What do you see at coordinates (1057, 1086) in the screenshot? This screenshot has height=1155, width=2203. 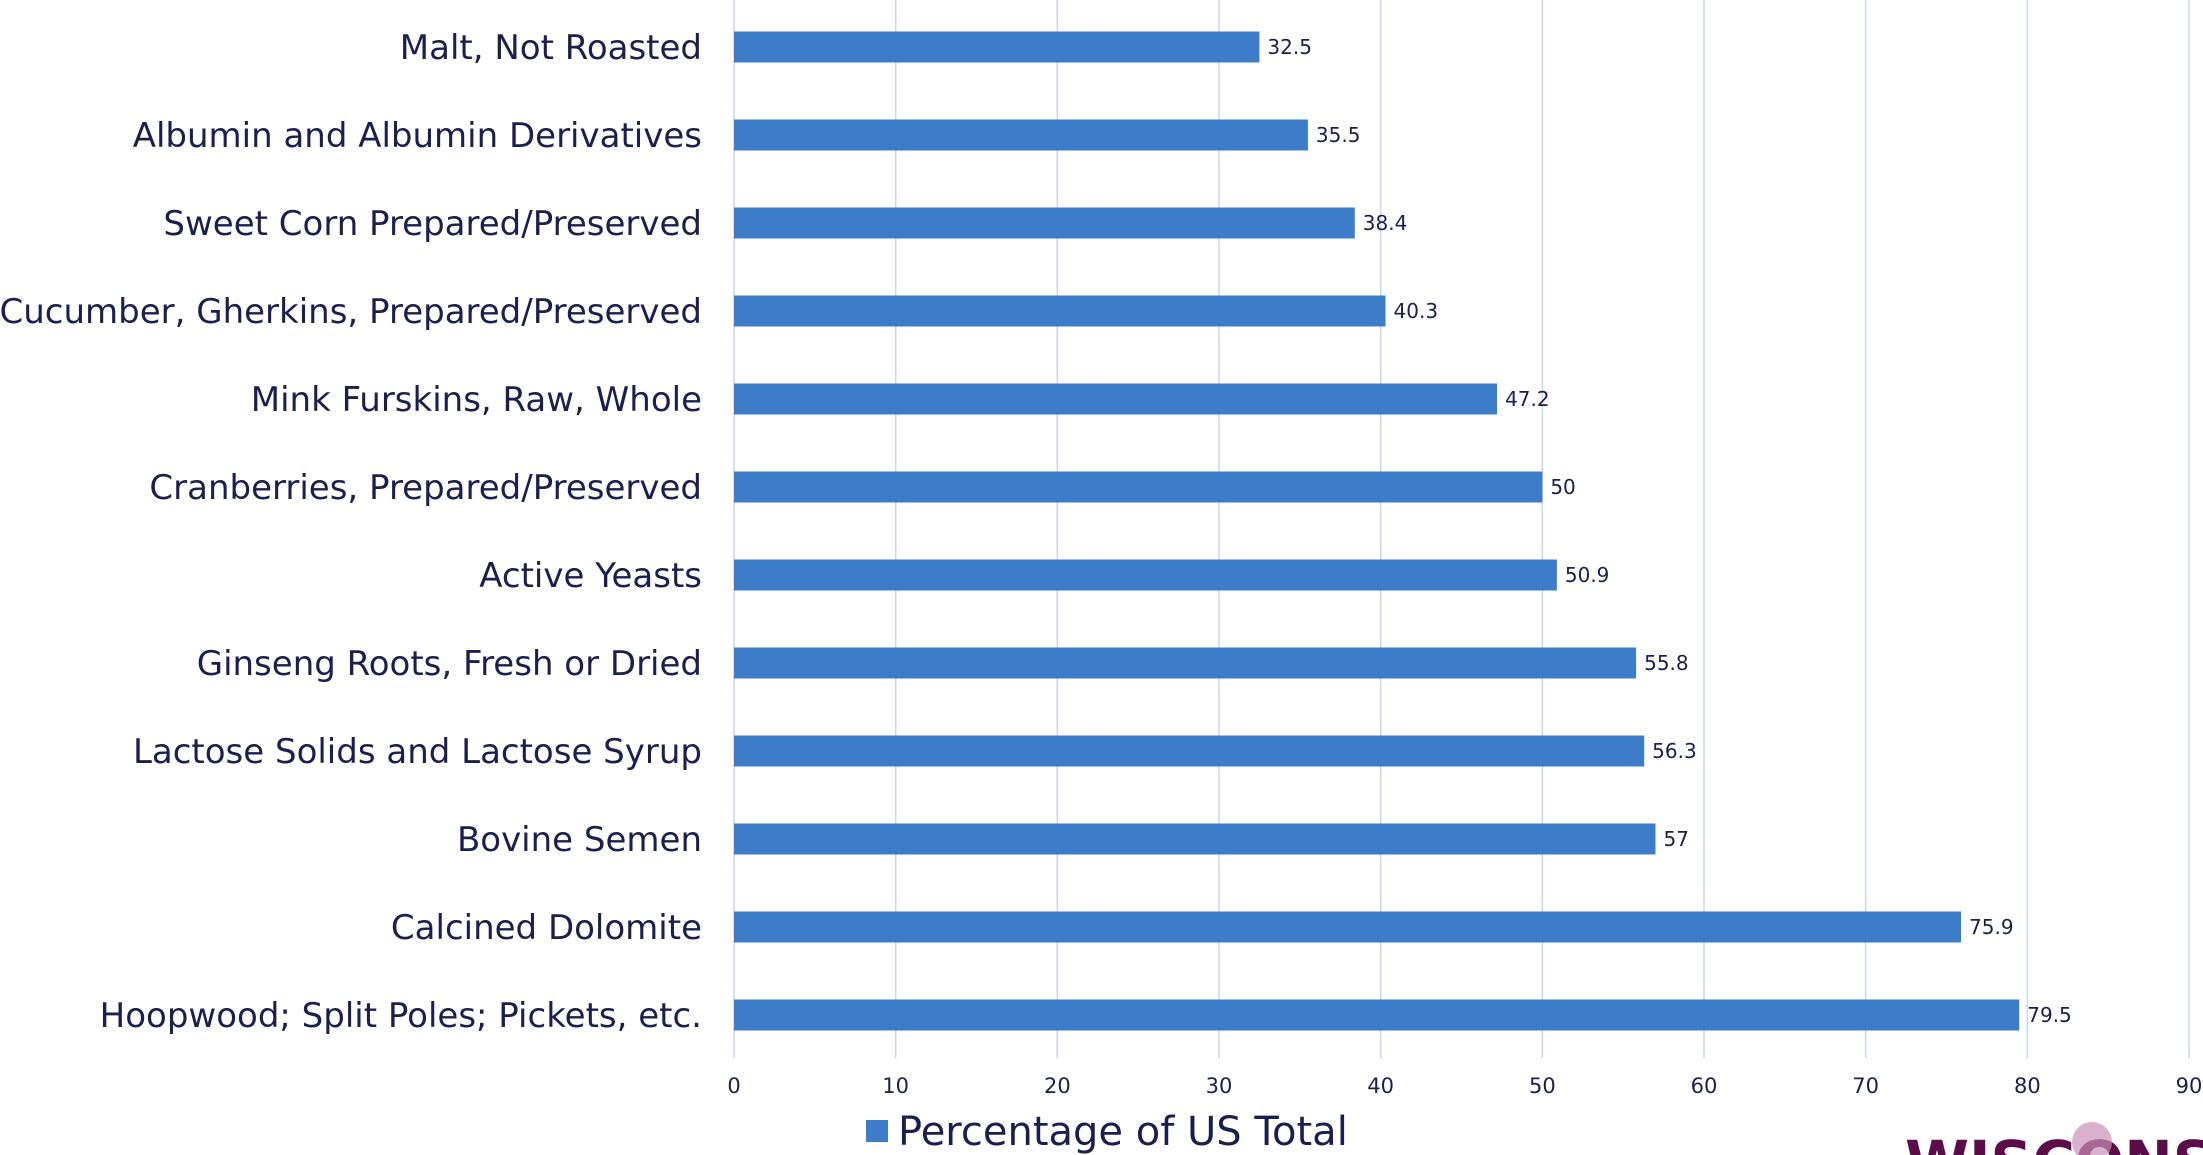 I see `x-tick-label: 20` at bounding box center [1057, 1086].